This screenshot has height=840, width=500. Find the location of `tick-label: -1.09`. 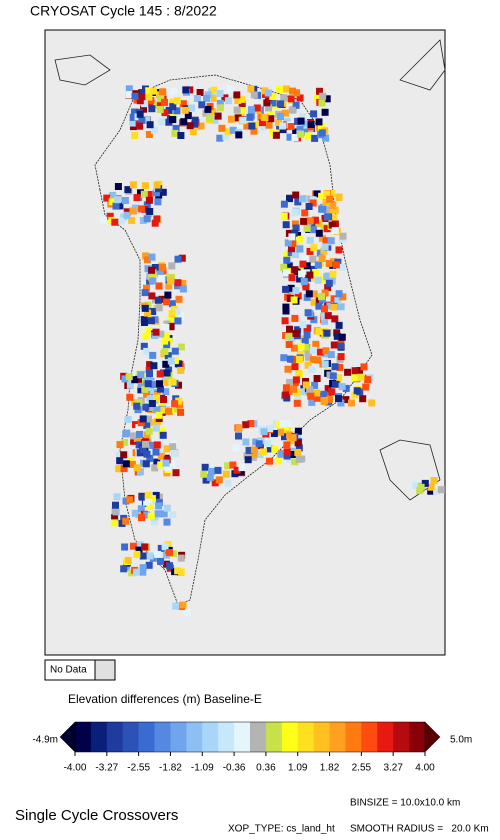

tick-label: -1.09 is located at coordinates (202, 768).